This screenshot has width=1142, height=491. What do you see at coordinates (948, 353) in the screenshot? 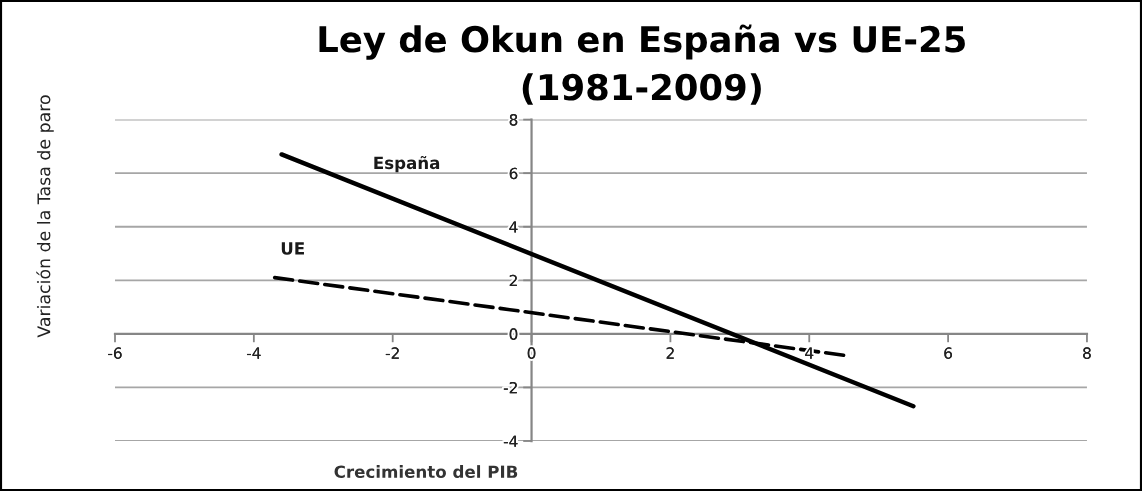
I see `x-tick-label: 6` at bounding box center [948, 353].